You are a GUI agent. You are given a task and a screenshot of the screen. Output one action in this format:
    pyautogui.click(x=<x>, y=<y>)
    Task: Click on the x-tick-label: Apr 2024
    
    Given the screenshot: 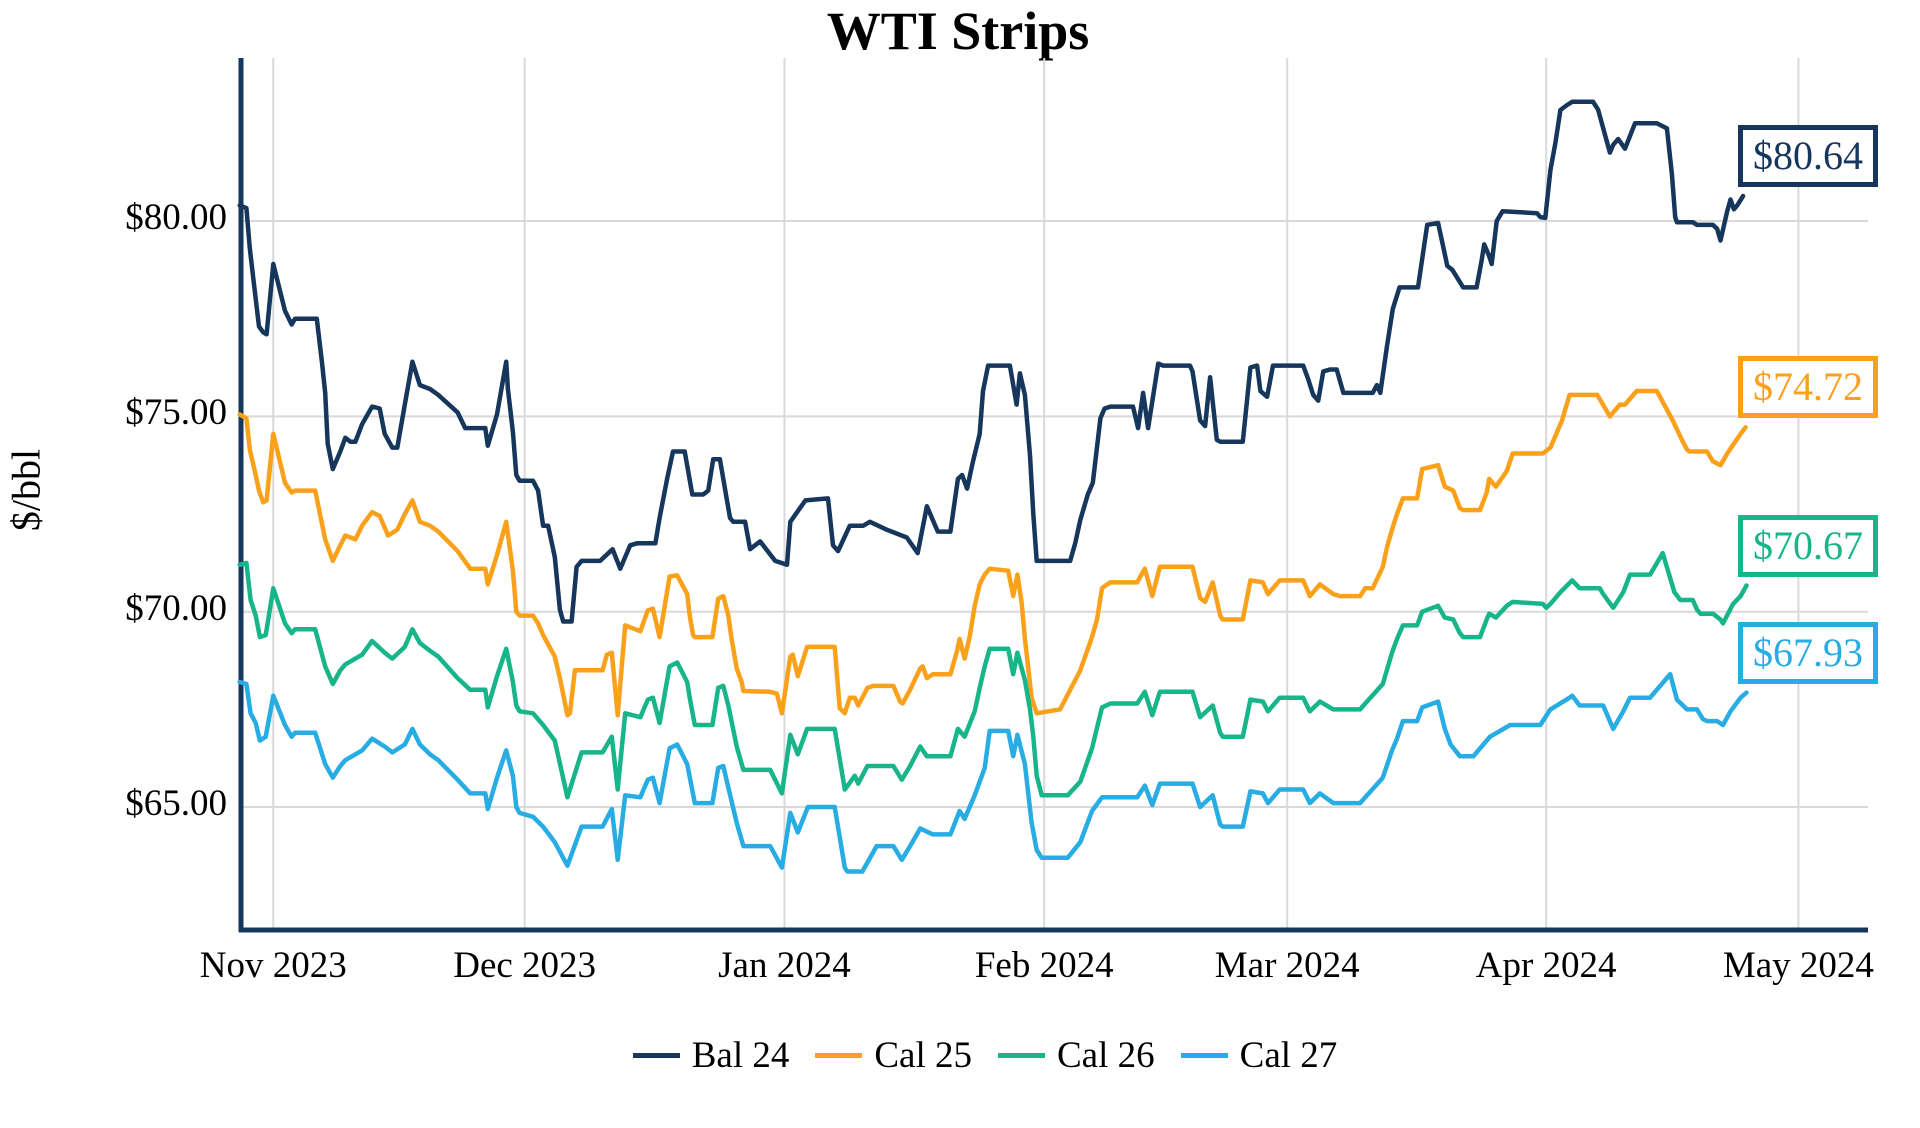 What is the action you would take?
    pyautogui.click(x=1546, y=965)
    